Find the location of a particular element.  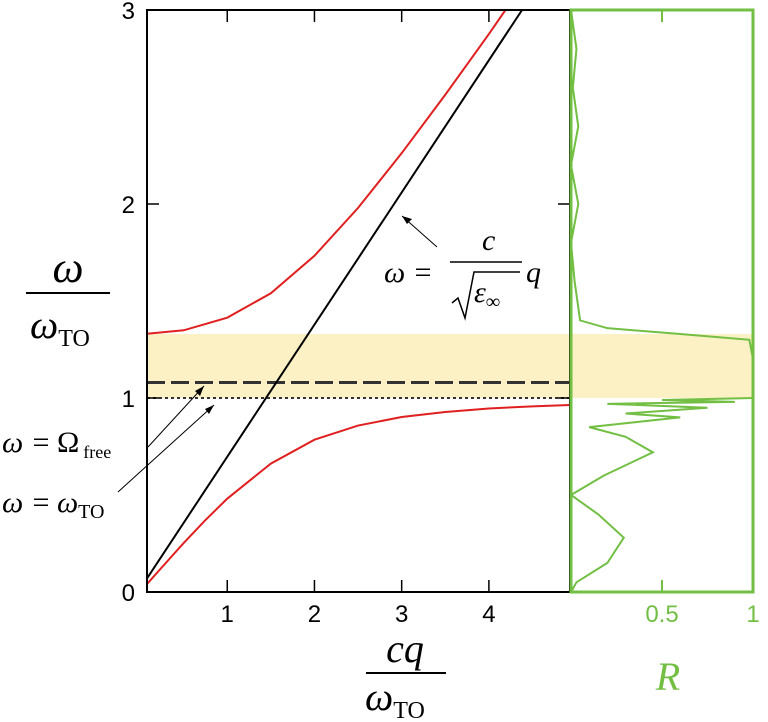

y-label-den: ωTO is located at coordinates (60, 327).